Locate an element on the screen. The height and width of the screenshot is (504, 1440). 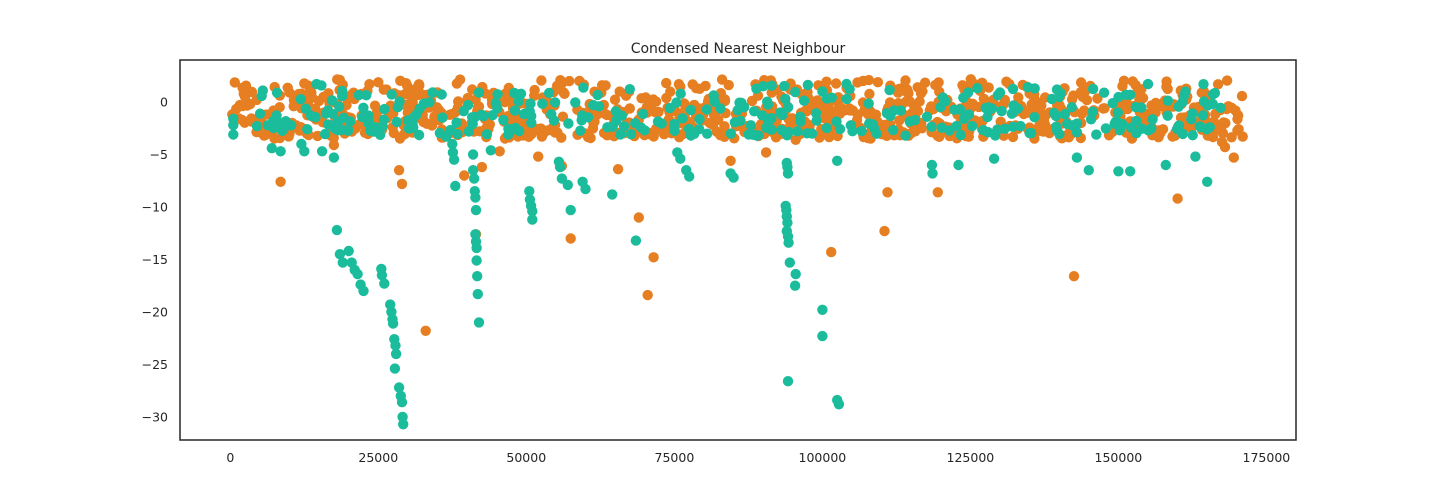
x-tick-label: 75000 is located at coordinates (675, 457).